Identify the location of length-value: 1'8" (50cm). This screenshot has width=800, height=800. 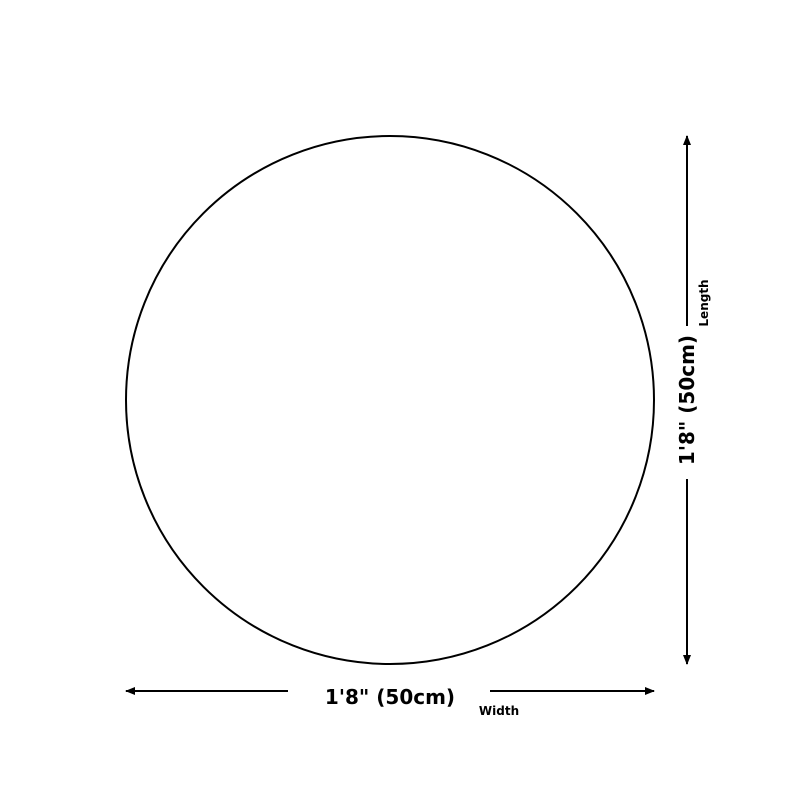
(687, 400).